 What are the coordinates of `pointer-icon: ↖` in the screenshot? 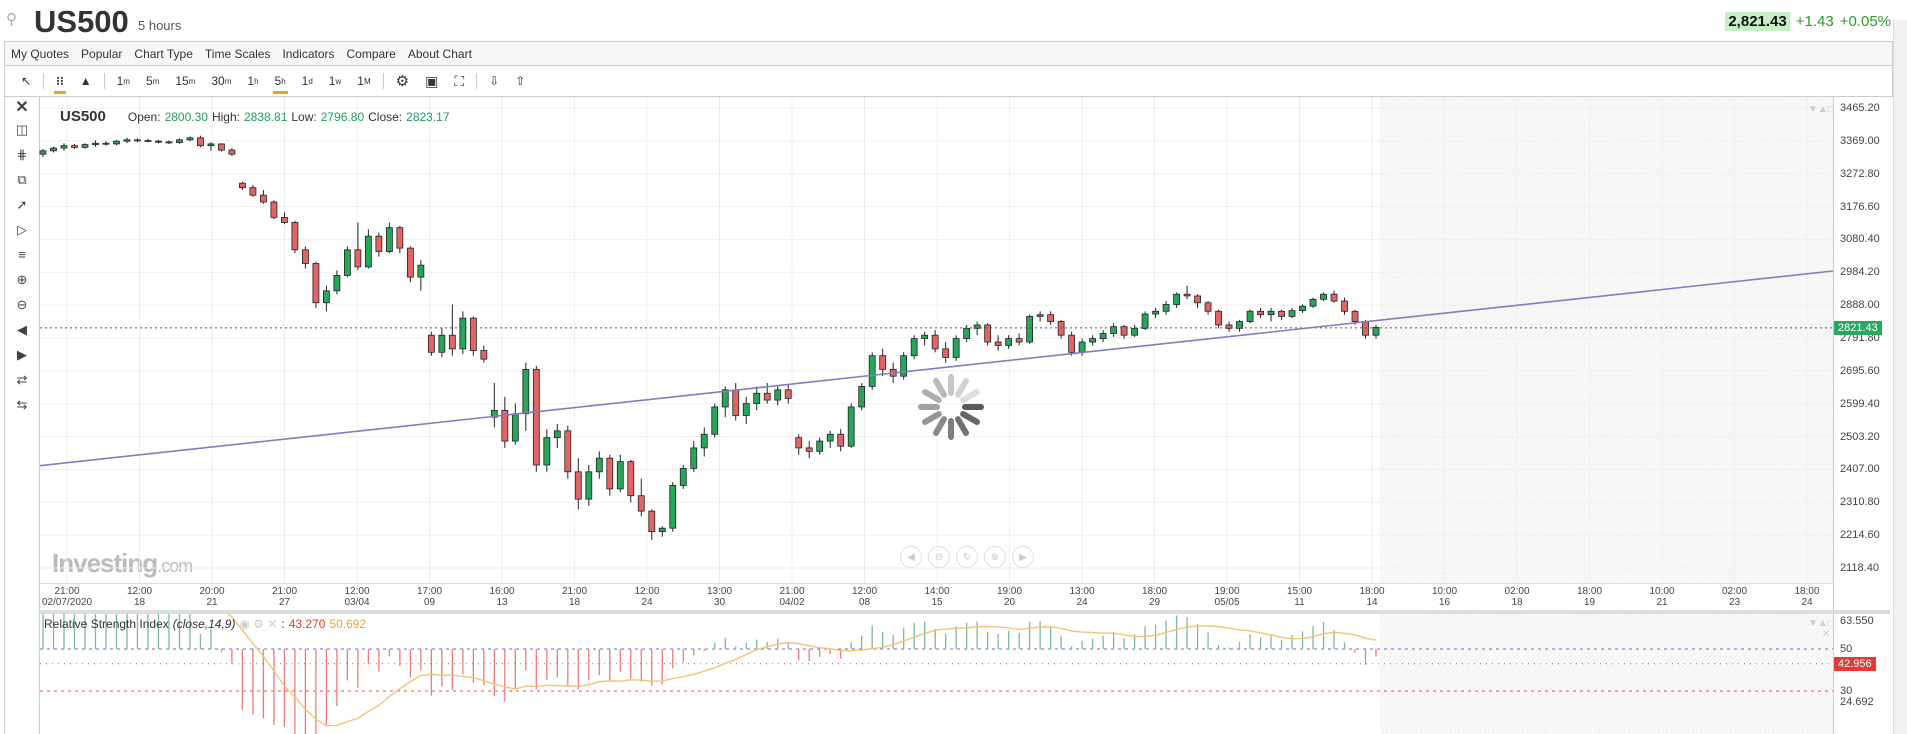 It's located at (26, 81).